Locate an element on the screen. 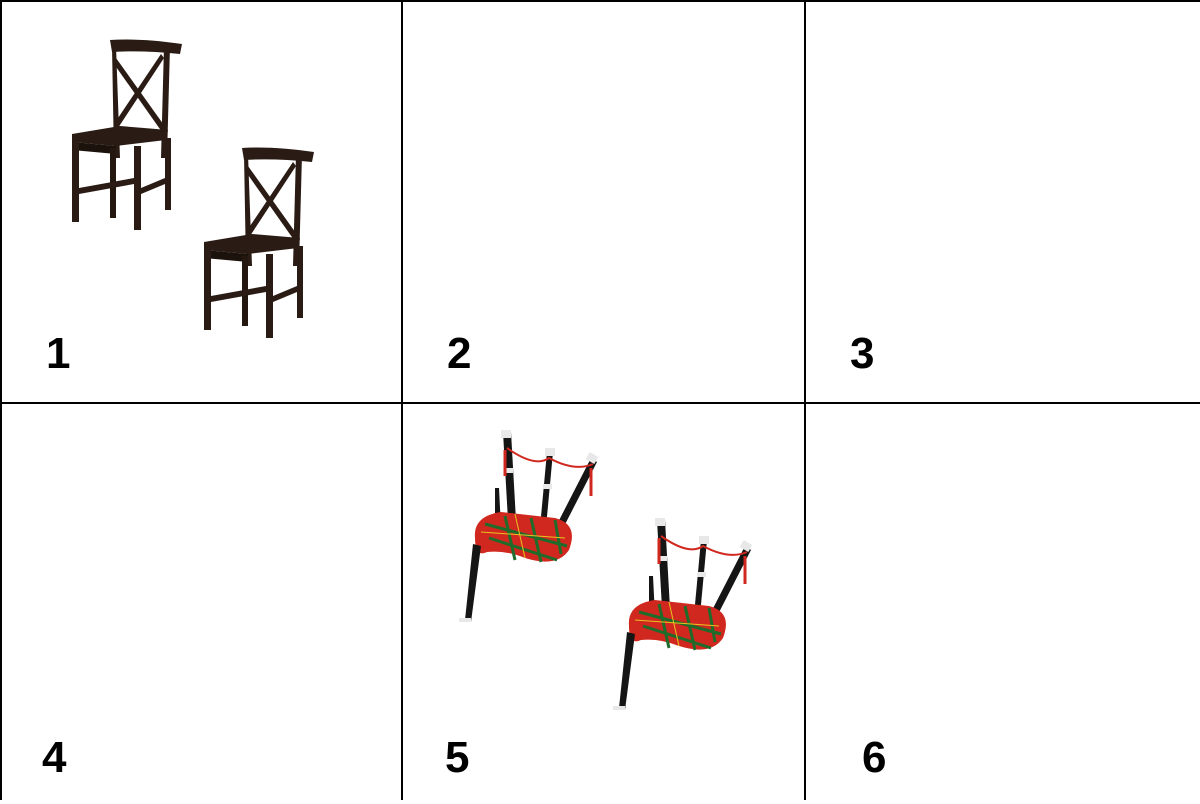 This screenshot has width=1200, height=804. cell-number: 2 is located at coordinates (459, 353).